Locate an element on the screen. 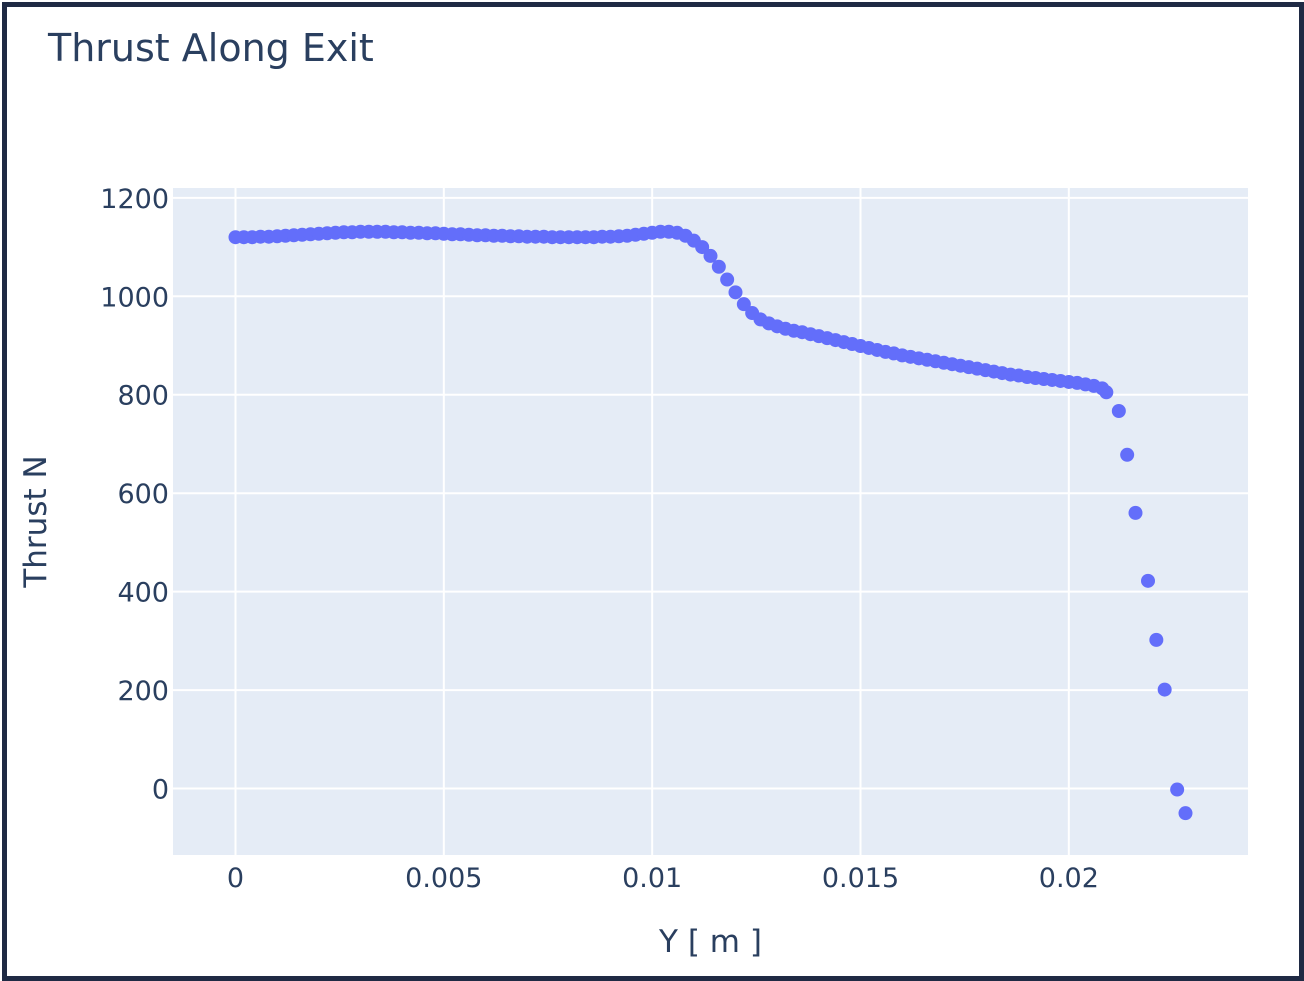 The image size is (1304, 981). y-tick-label: 1200 is located at coordinates (134, 199).